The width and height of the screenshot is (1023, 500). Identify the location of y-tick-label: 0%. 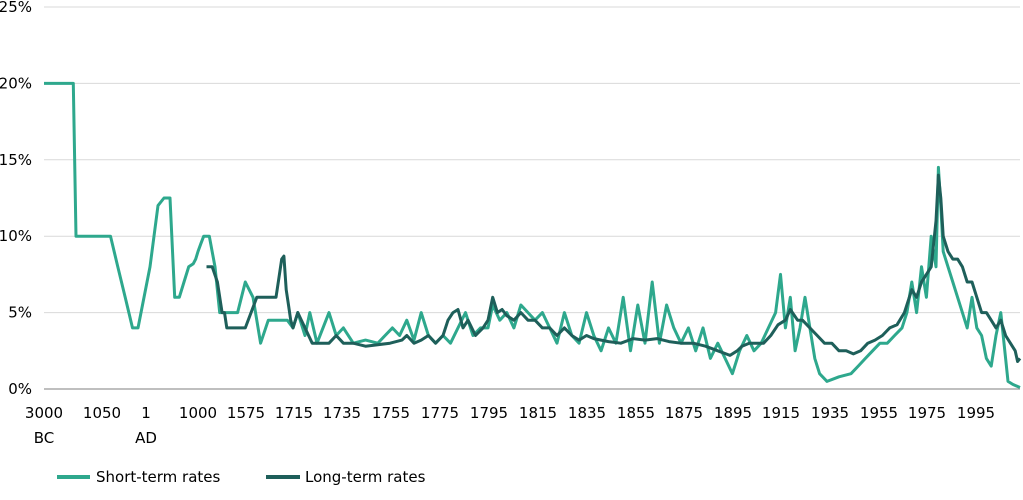
(20, 389).